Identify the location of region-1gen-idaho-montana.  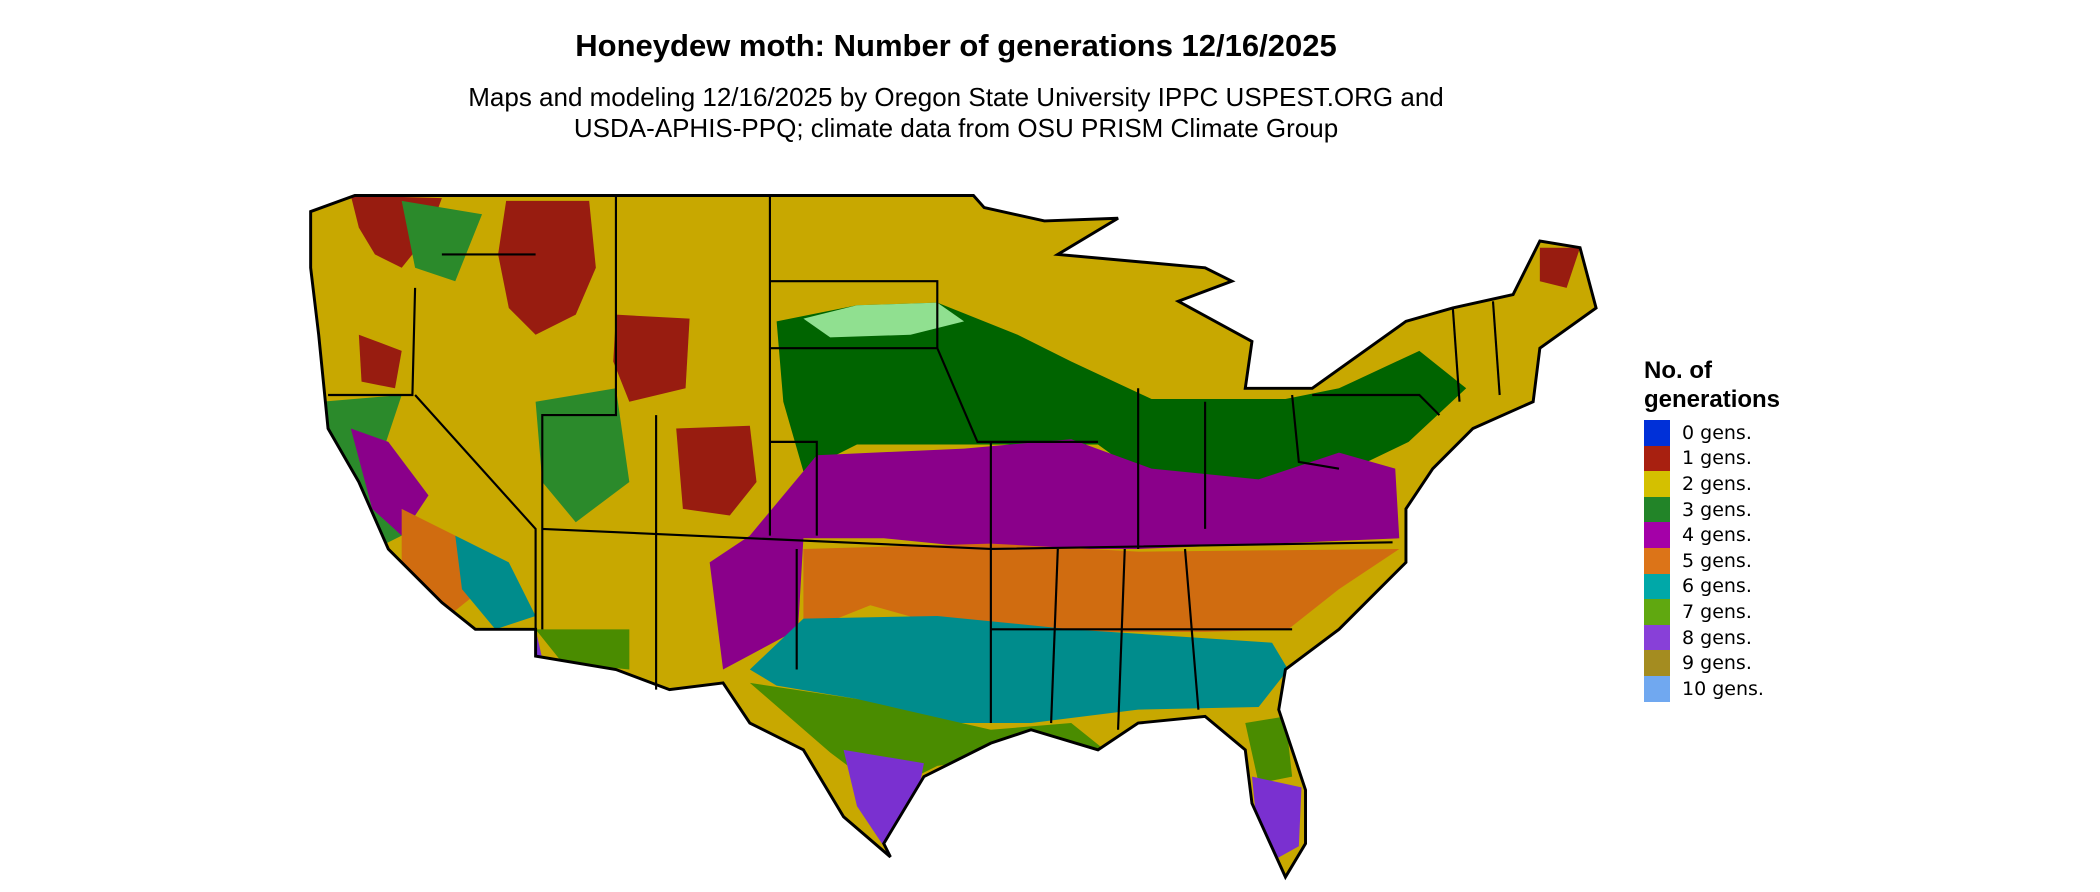
(547, 267).